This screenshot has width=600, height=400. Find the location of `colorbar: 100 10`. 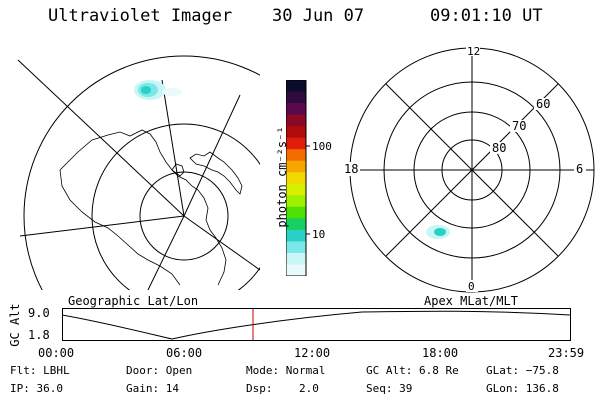

colorbar: 100 10 is located at coordinates (309, 178).